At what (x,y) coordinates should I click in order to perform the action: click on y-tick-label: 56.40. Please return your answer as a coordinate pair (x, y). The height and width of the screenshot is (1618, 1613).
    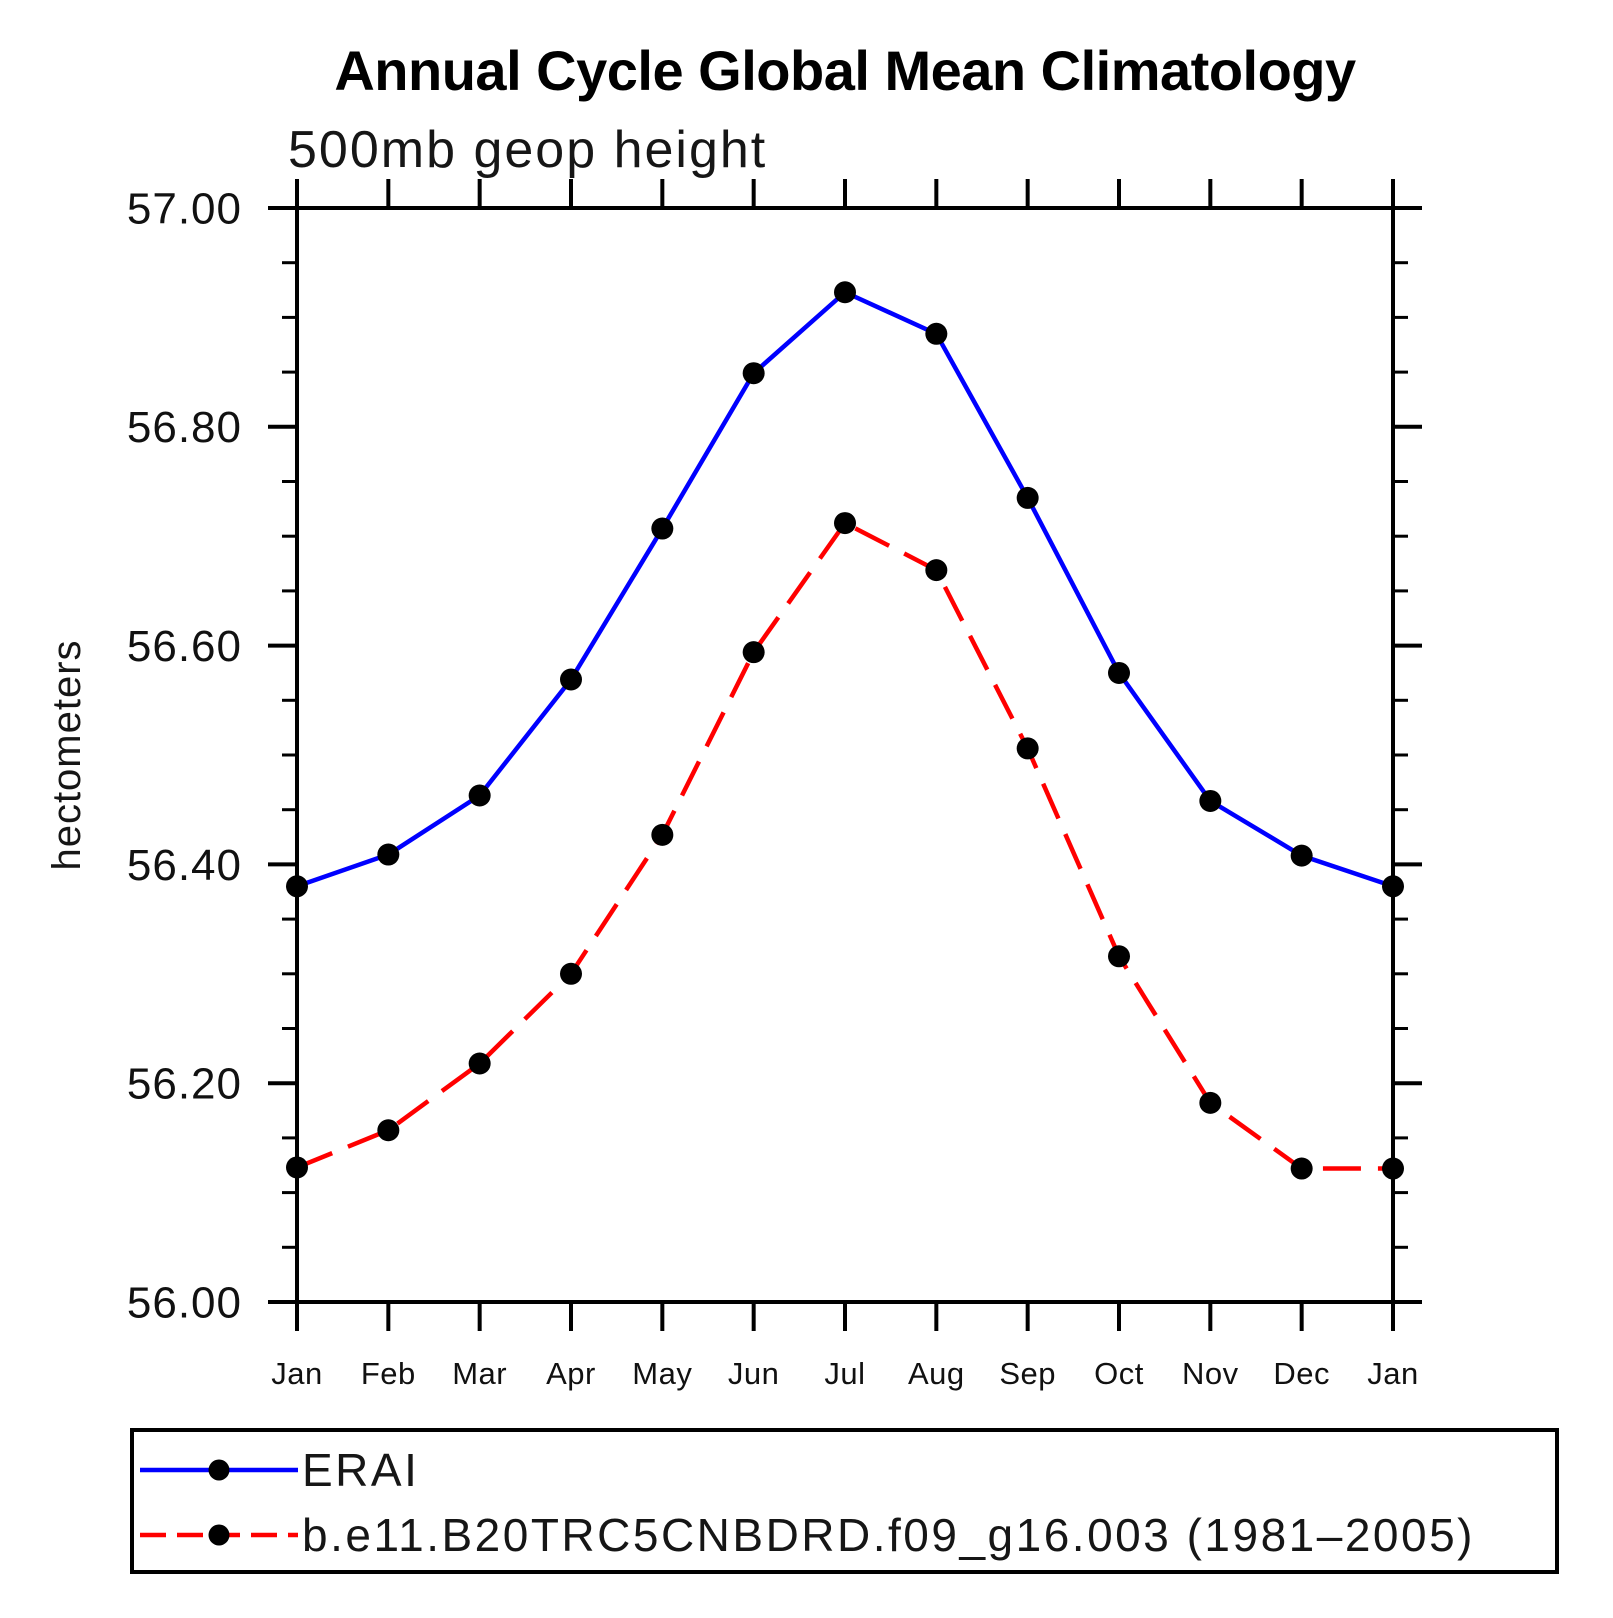
    Looking at the image, I should click on (184, 865).